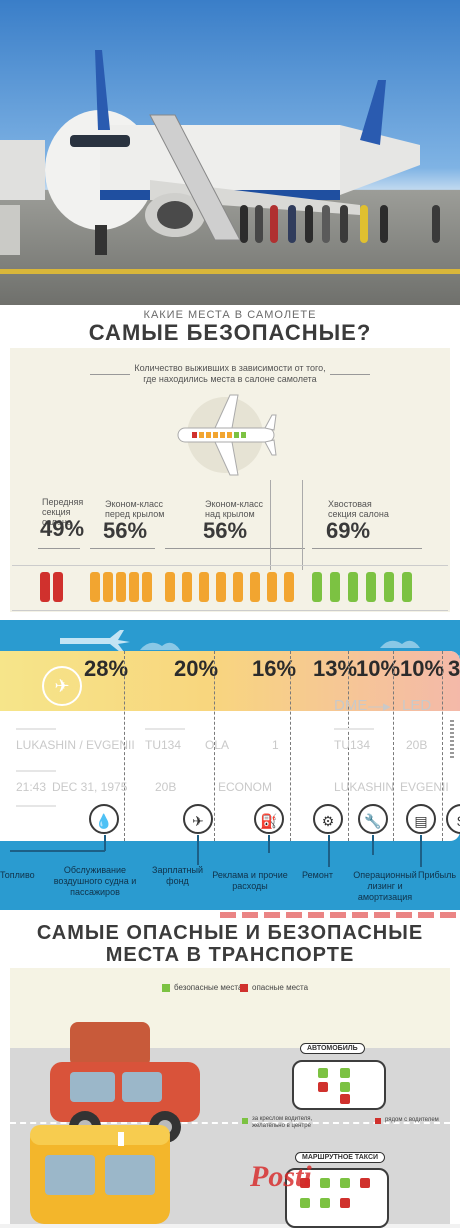 Image resolution: width=460 pixels, height=1228 pixels. What do you see at coordinates (17, 875) in the screenshot?
I see `label-fuel: Топливо` at bounding box center [17, 875].